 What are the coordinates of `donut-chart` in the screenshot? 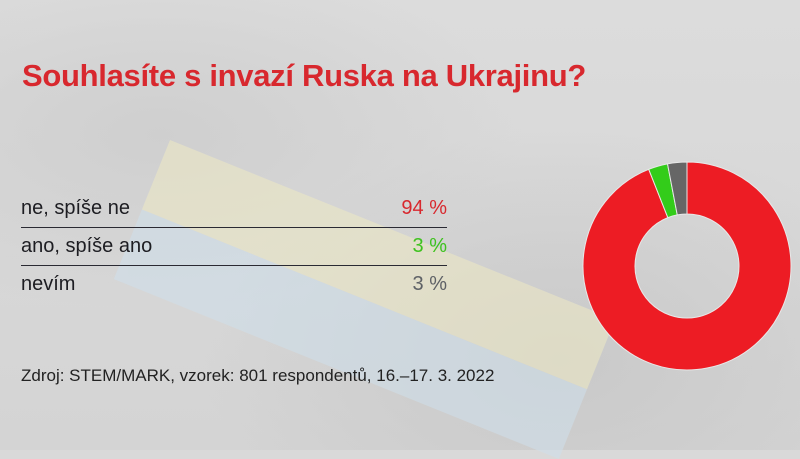 It's located at (687, 266).